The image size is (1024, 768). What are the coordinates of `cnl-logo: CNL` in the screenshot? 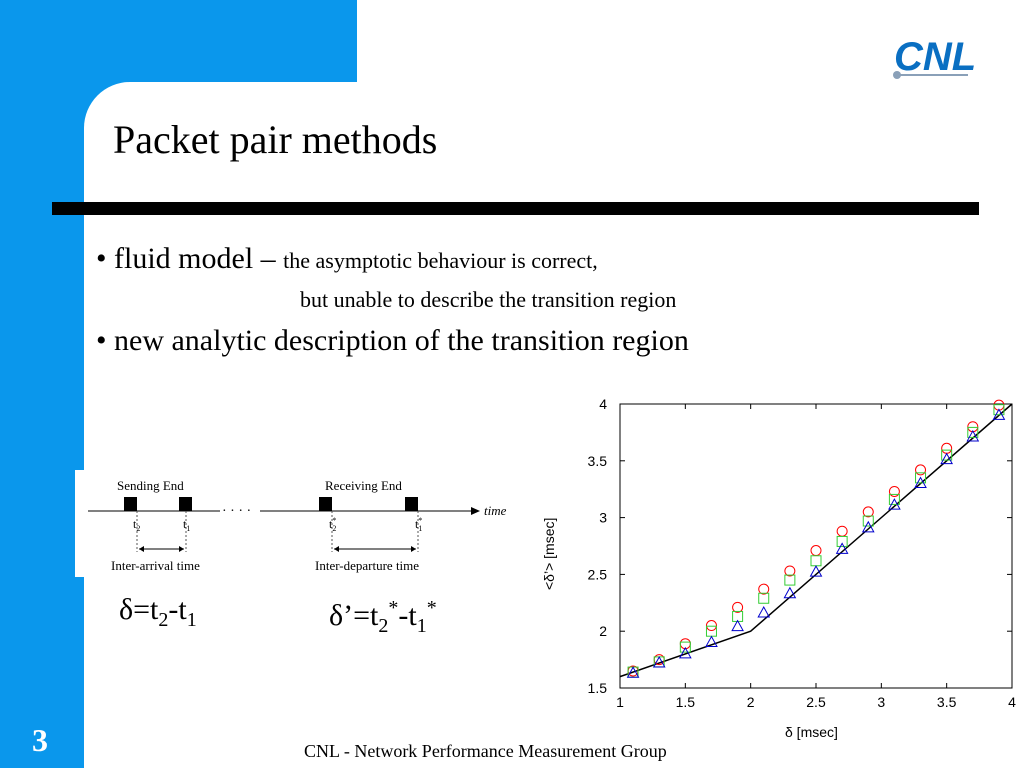 It's located at (936, 55).